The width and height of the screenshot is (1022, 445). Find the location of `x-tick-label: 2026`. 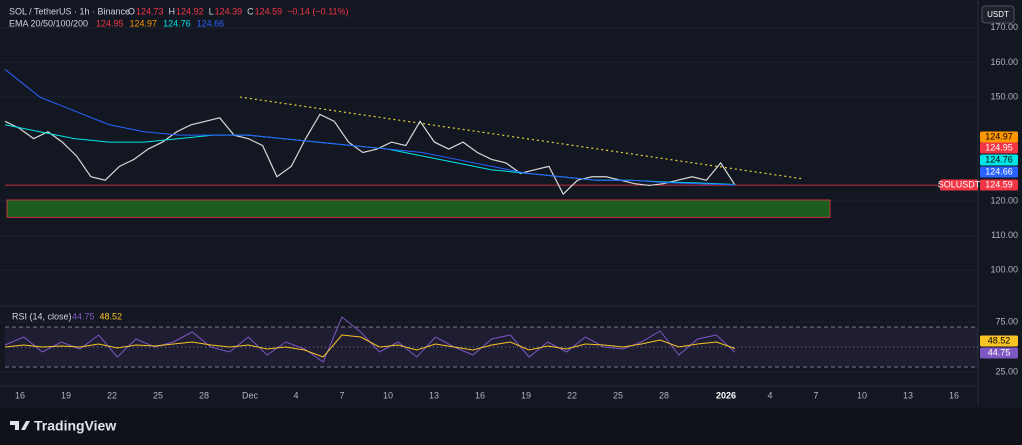

x-tick-label: 2026 is located at coordinates (726, 395).